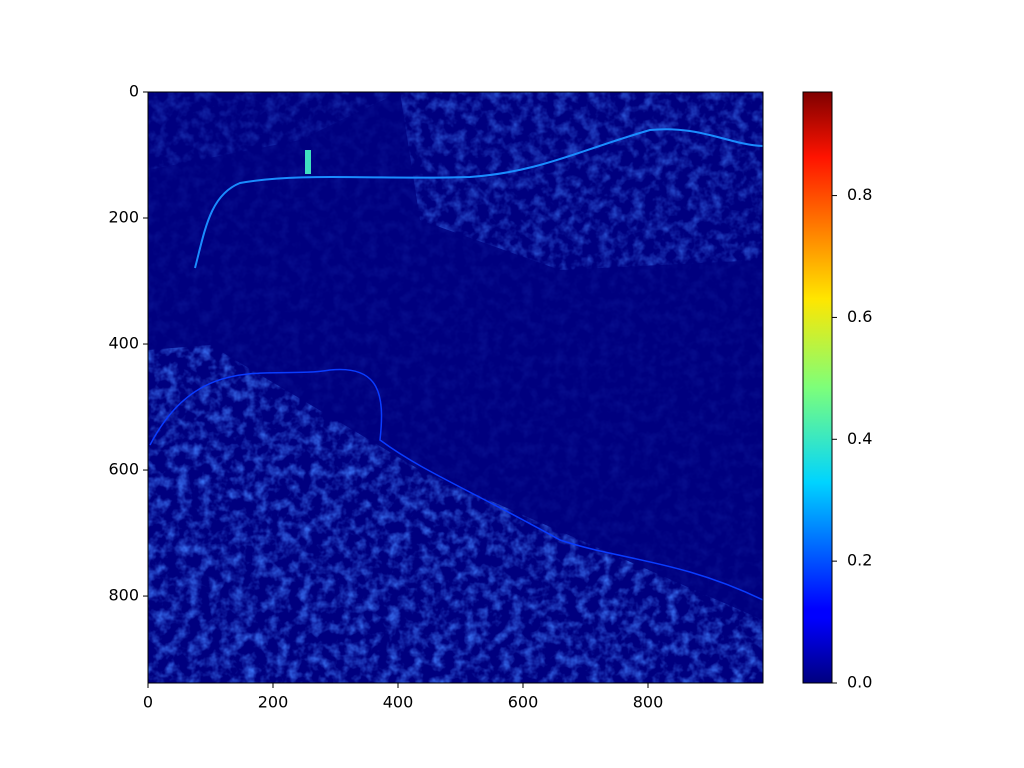  Describe the element at coordinates (148, 702) in the screenshot. I see `x-tick-label: 0` at that location.